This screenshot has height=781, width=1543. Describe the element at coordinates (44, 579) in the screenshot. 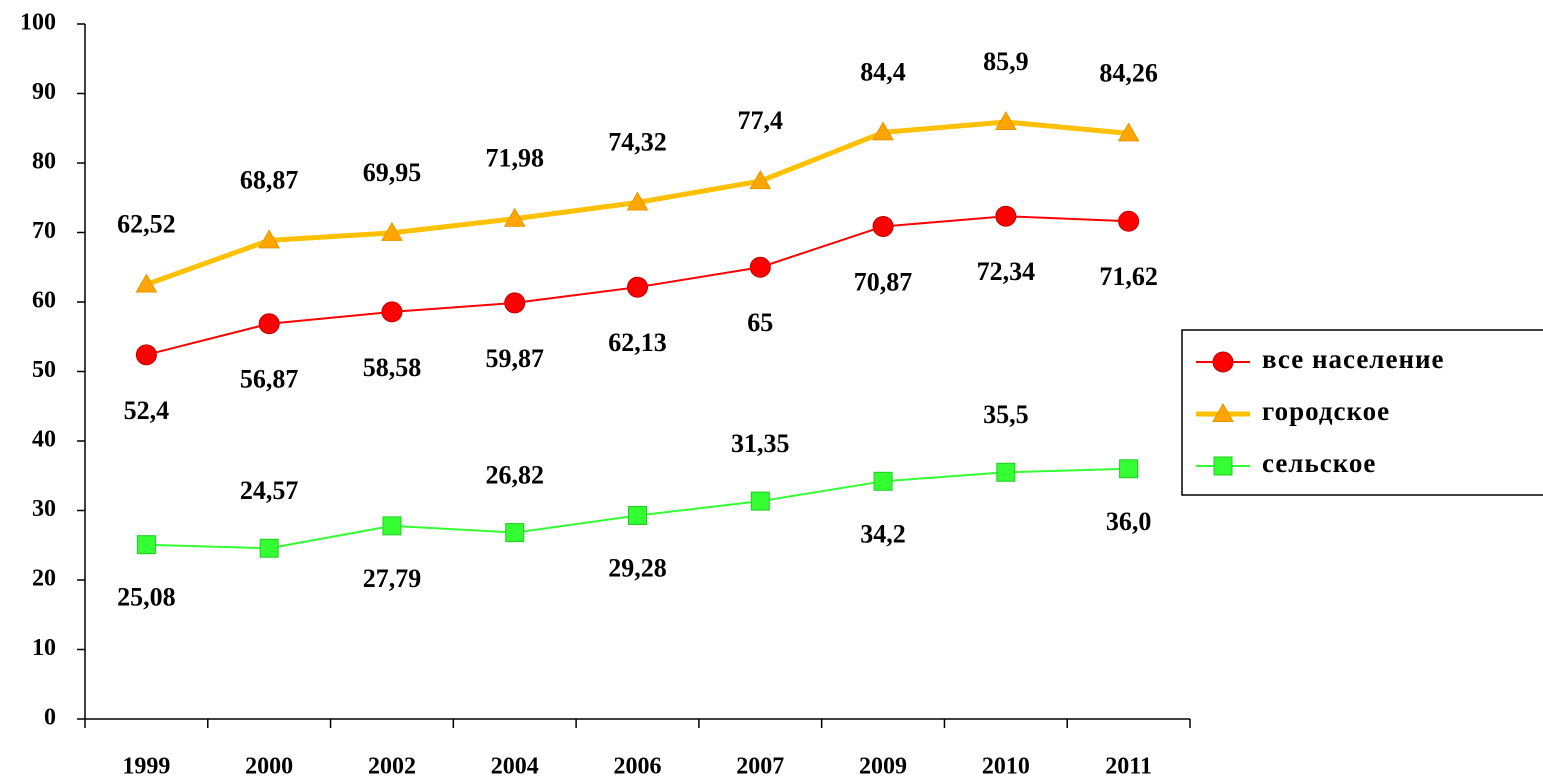

I see `y-tick-label: 20` at that location.